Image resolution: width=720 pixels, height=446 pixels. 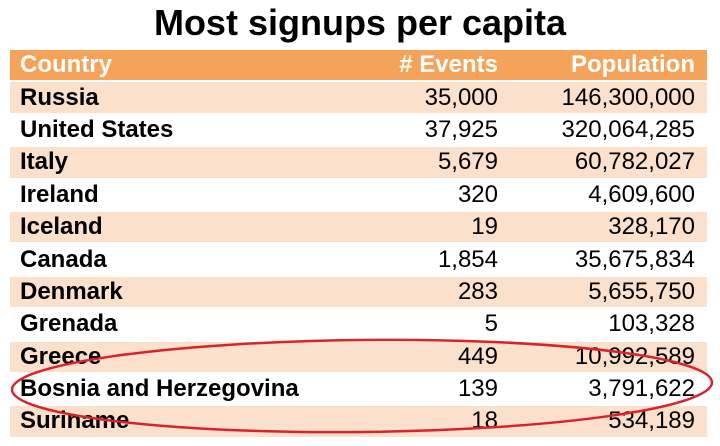 I want to click on table-row: United States 37,925 320,064,285, so click(x=358, y=131).